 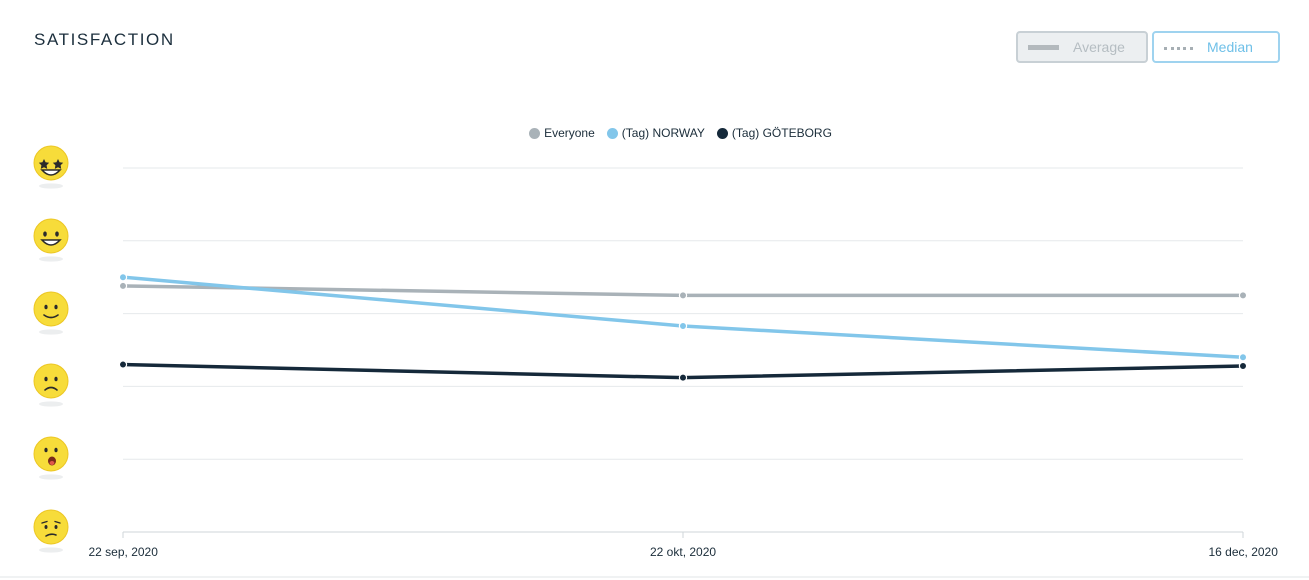 I want to click on average-toggle-button: Average, so click(x=1082, y=47).